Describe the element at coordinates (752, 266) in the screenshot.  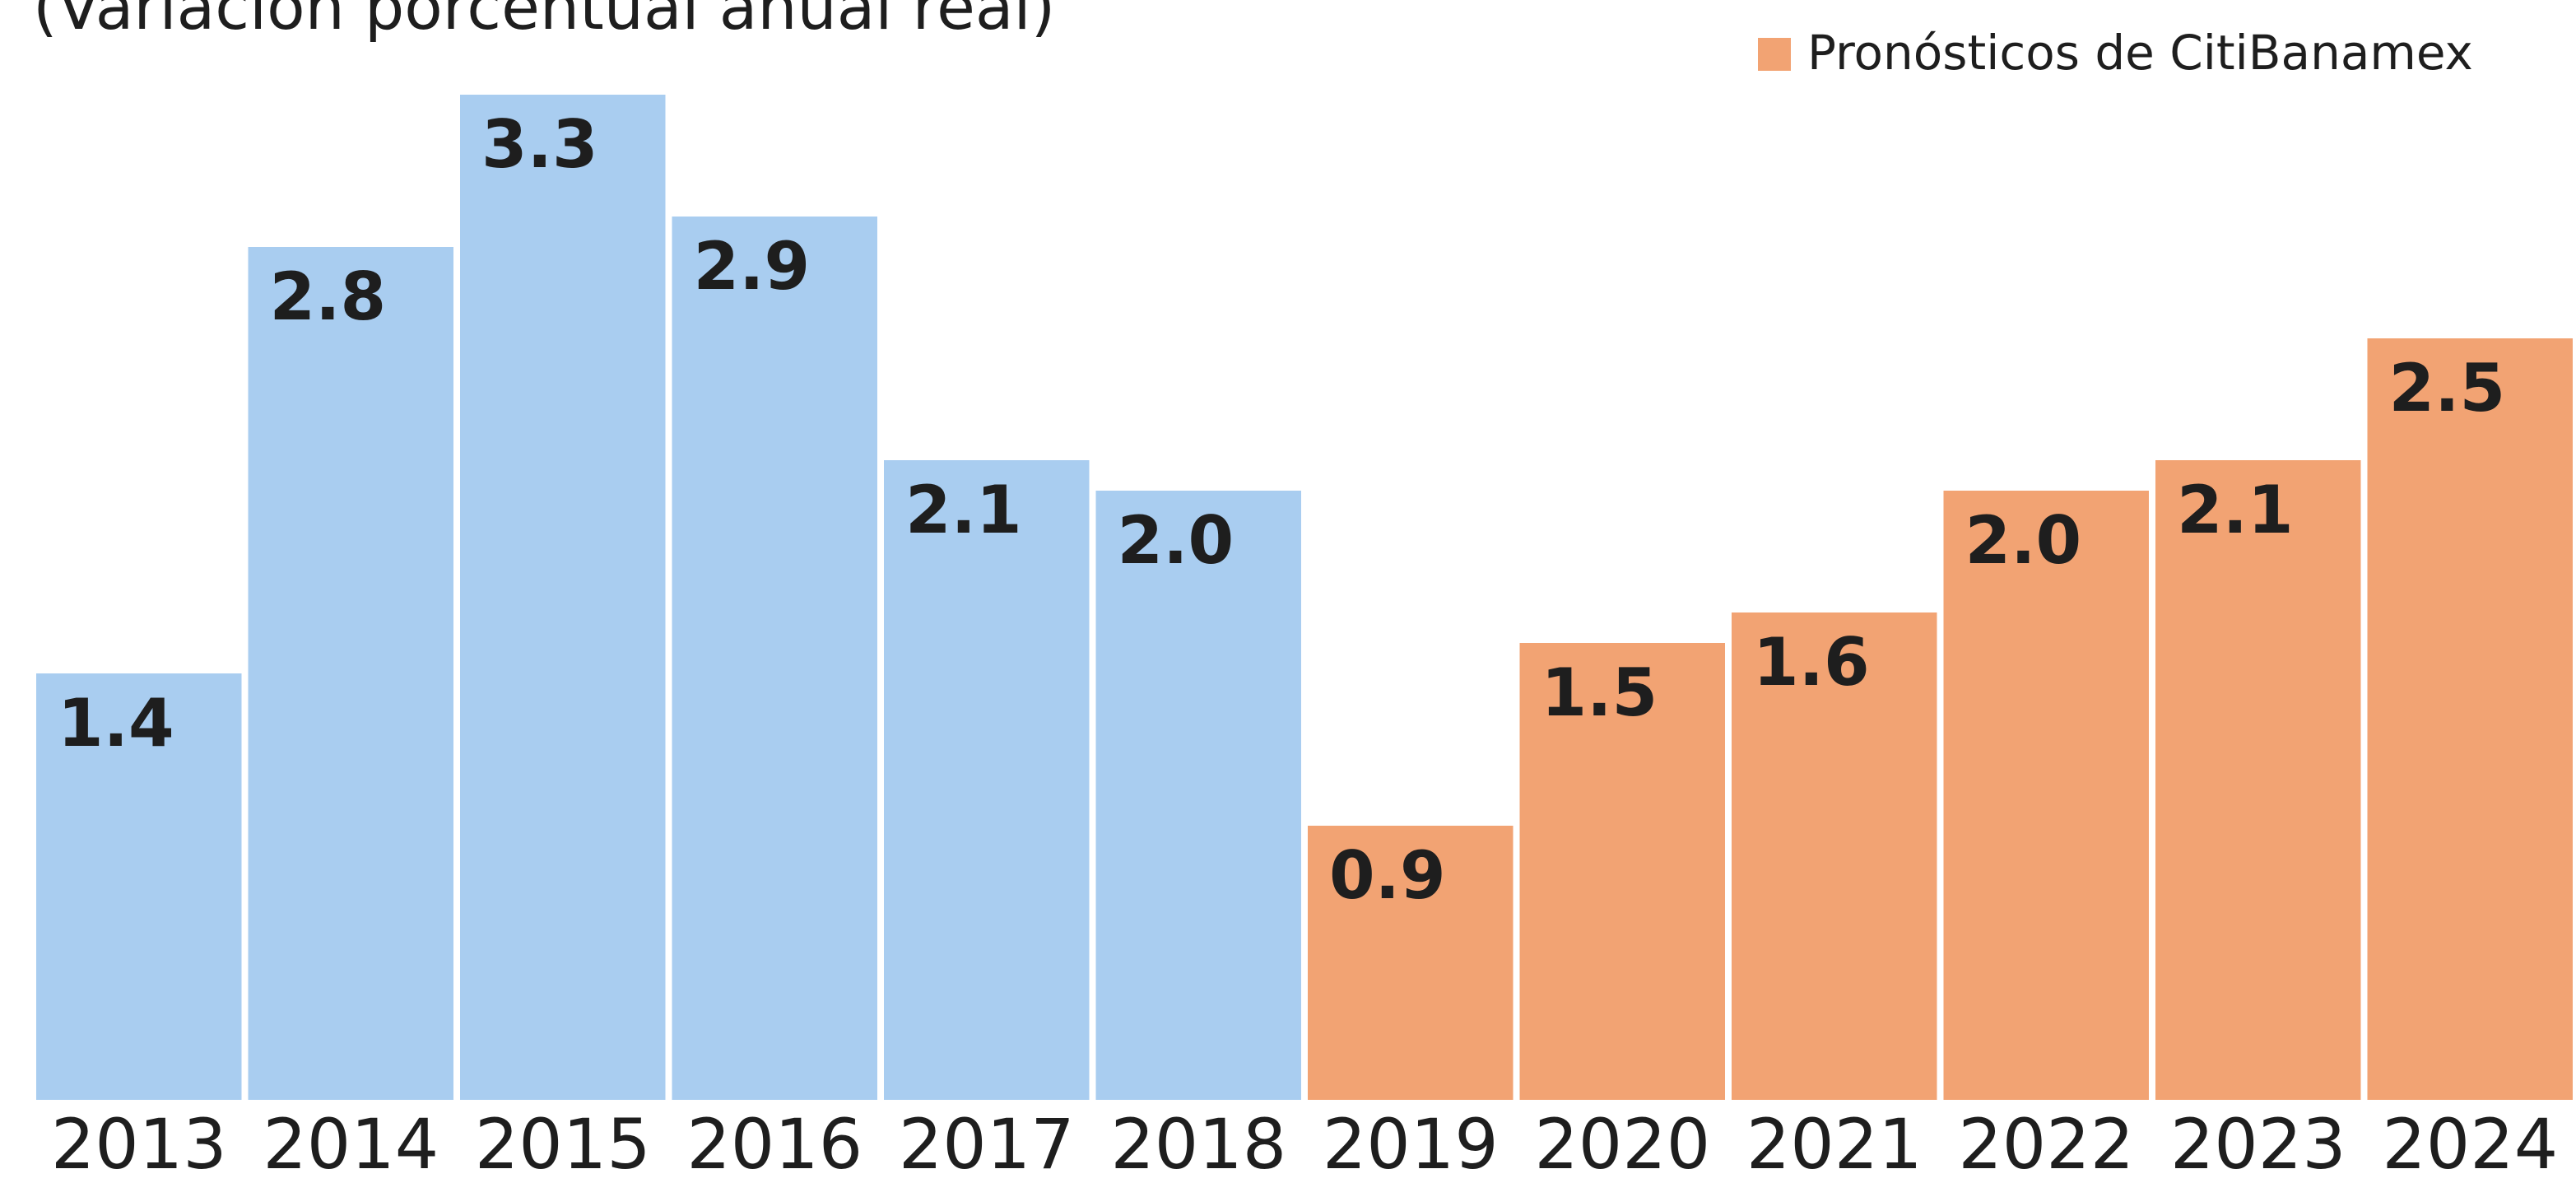
I see `value-label: 2.9` at that location.